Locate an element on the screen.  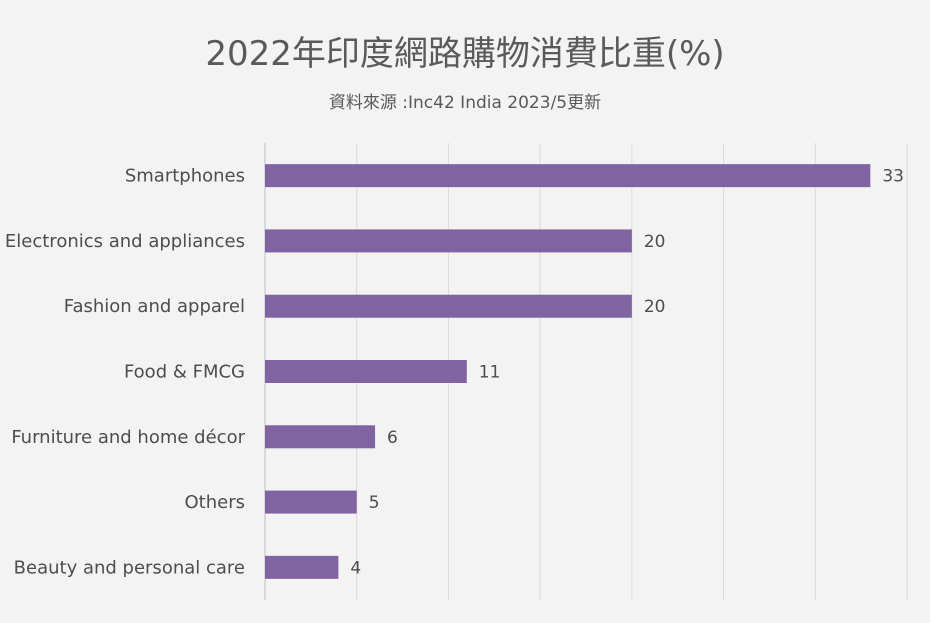
data-label: 33 is located at coordinates (893, 177).